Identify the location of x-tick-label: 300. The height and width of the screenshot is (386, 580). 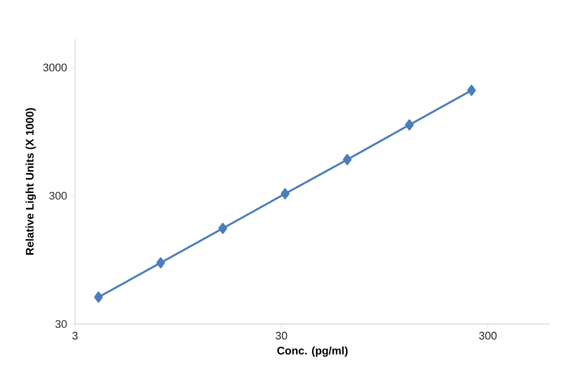
(488, 336).